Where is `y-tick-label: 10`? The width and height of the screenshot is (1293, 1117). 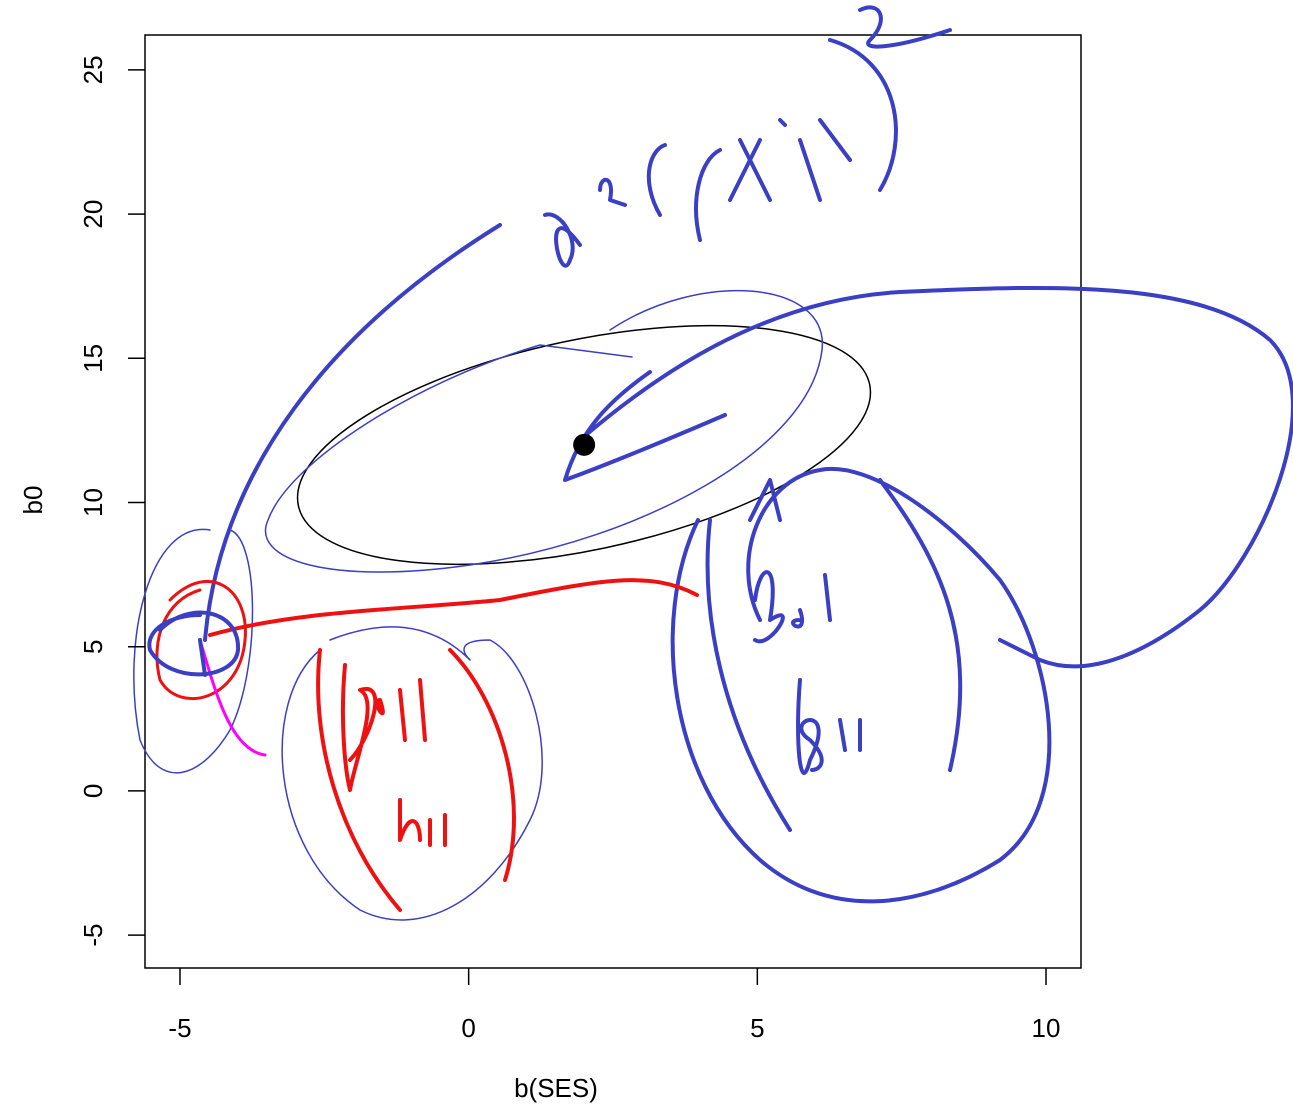
y-tick-label: 10 is located at coordinates (93, 502).